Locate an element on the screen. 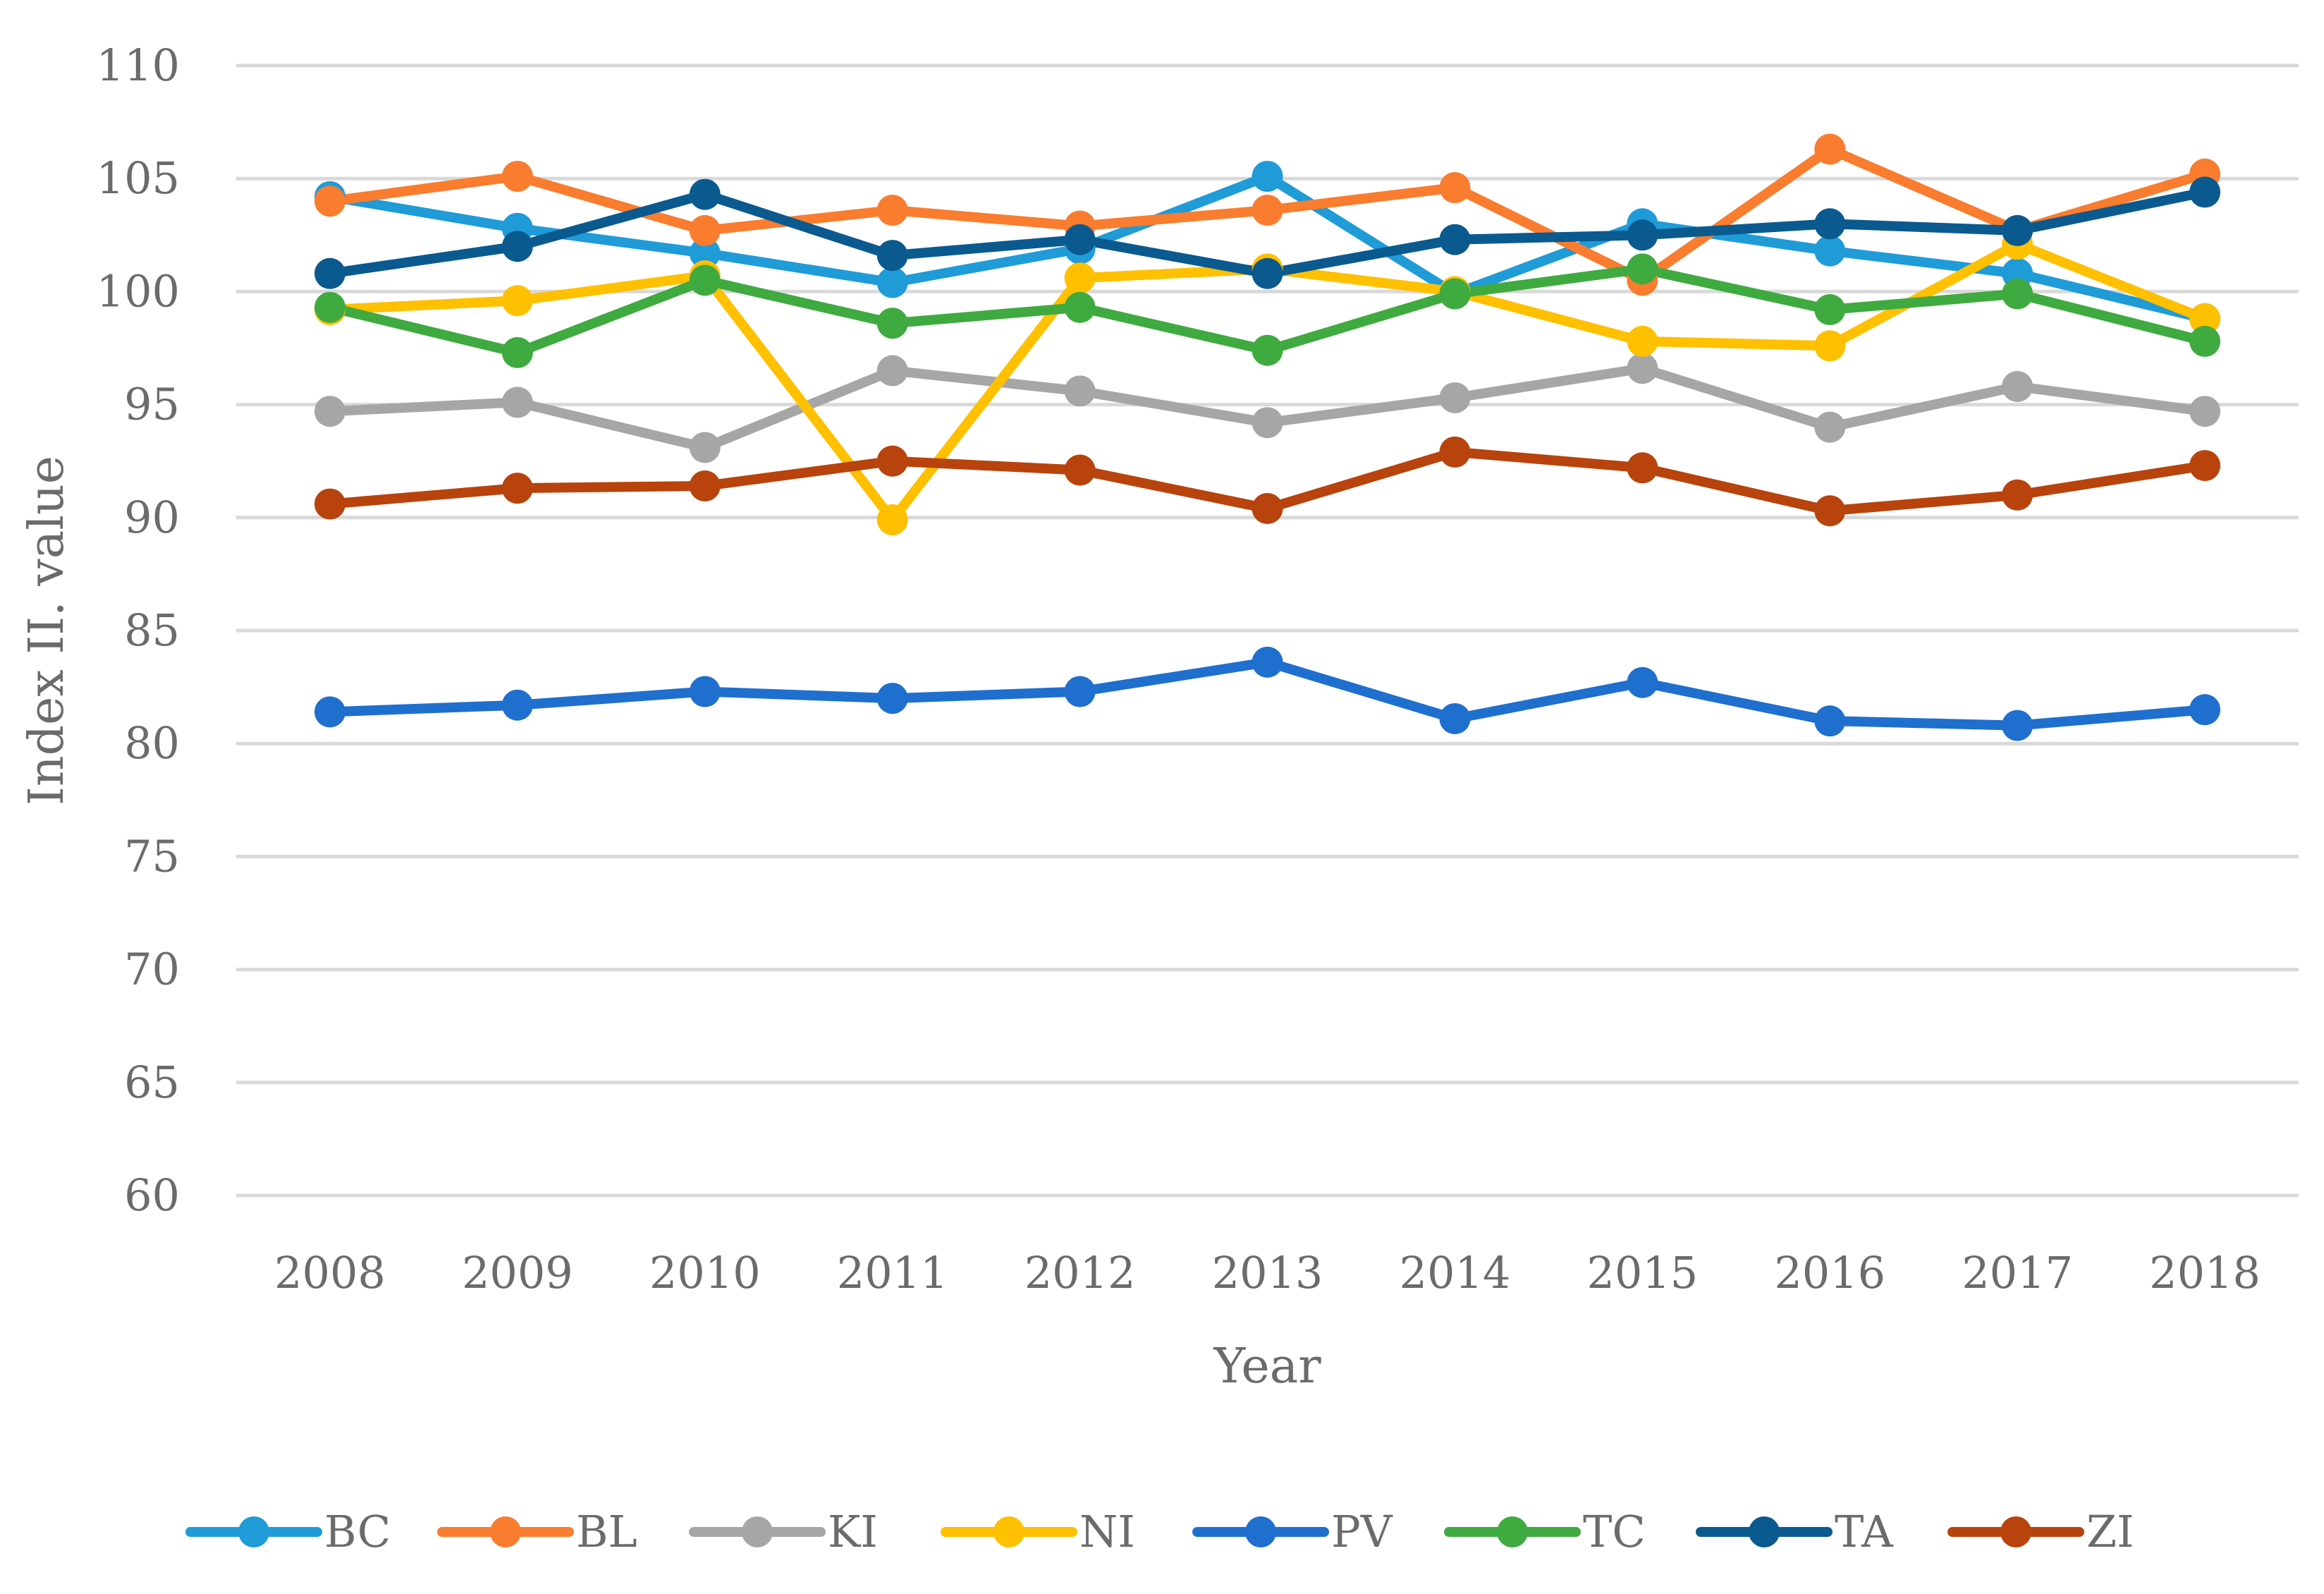 The height and width of the screenshot is (1594, 2324). y-tick-label: 70 is located at coordinates (152, 969).